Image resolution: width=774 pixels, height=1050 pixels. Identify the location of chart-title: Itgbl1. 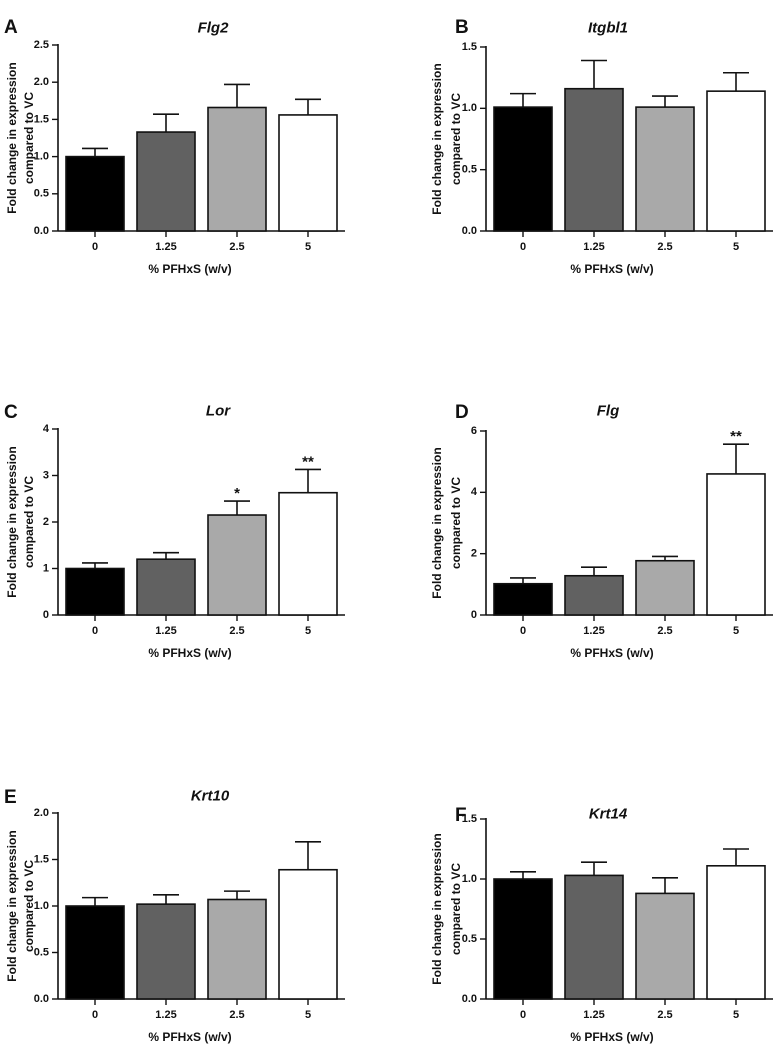
(608, 27).